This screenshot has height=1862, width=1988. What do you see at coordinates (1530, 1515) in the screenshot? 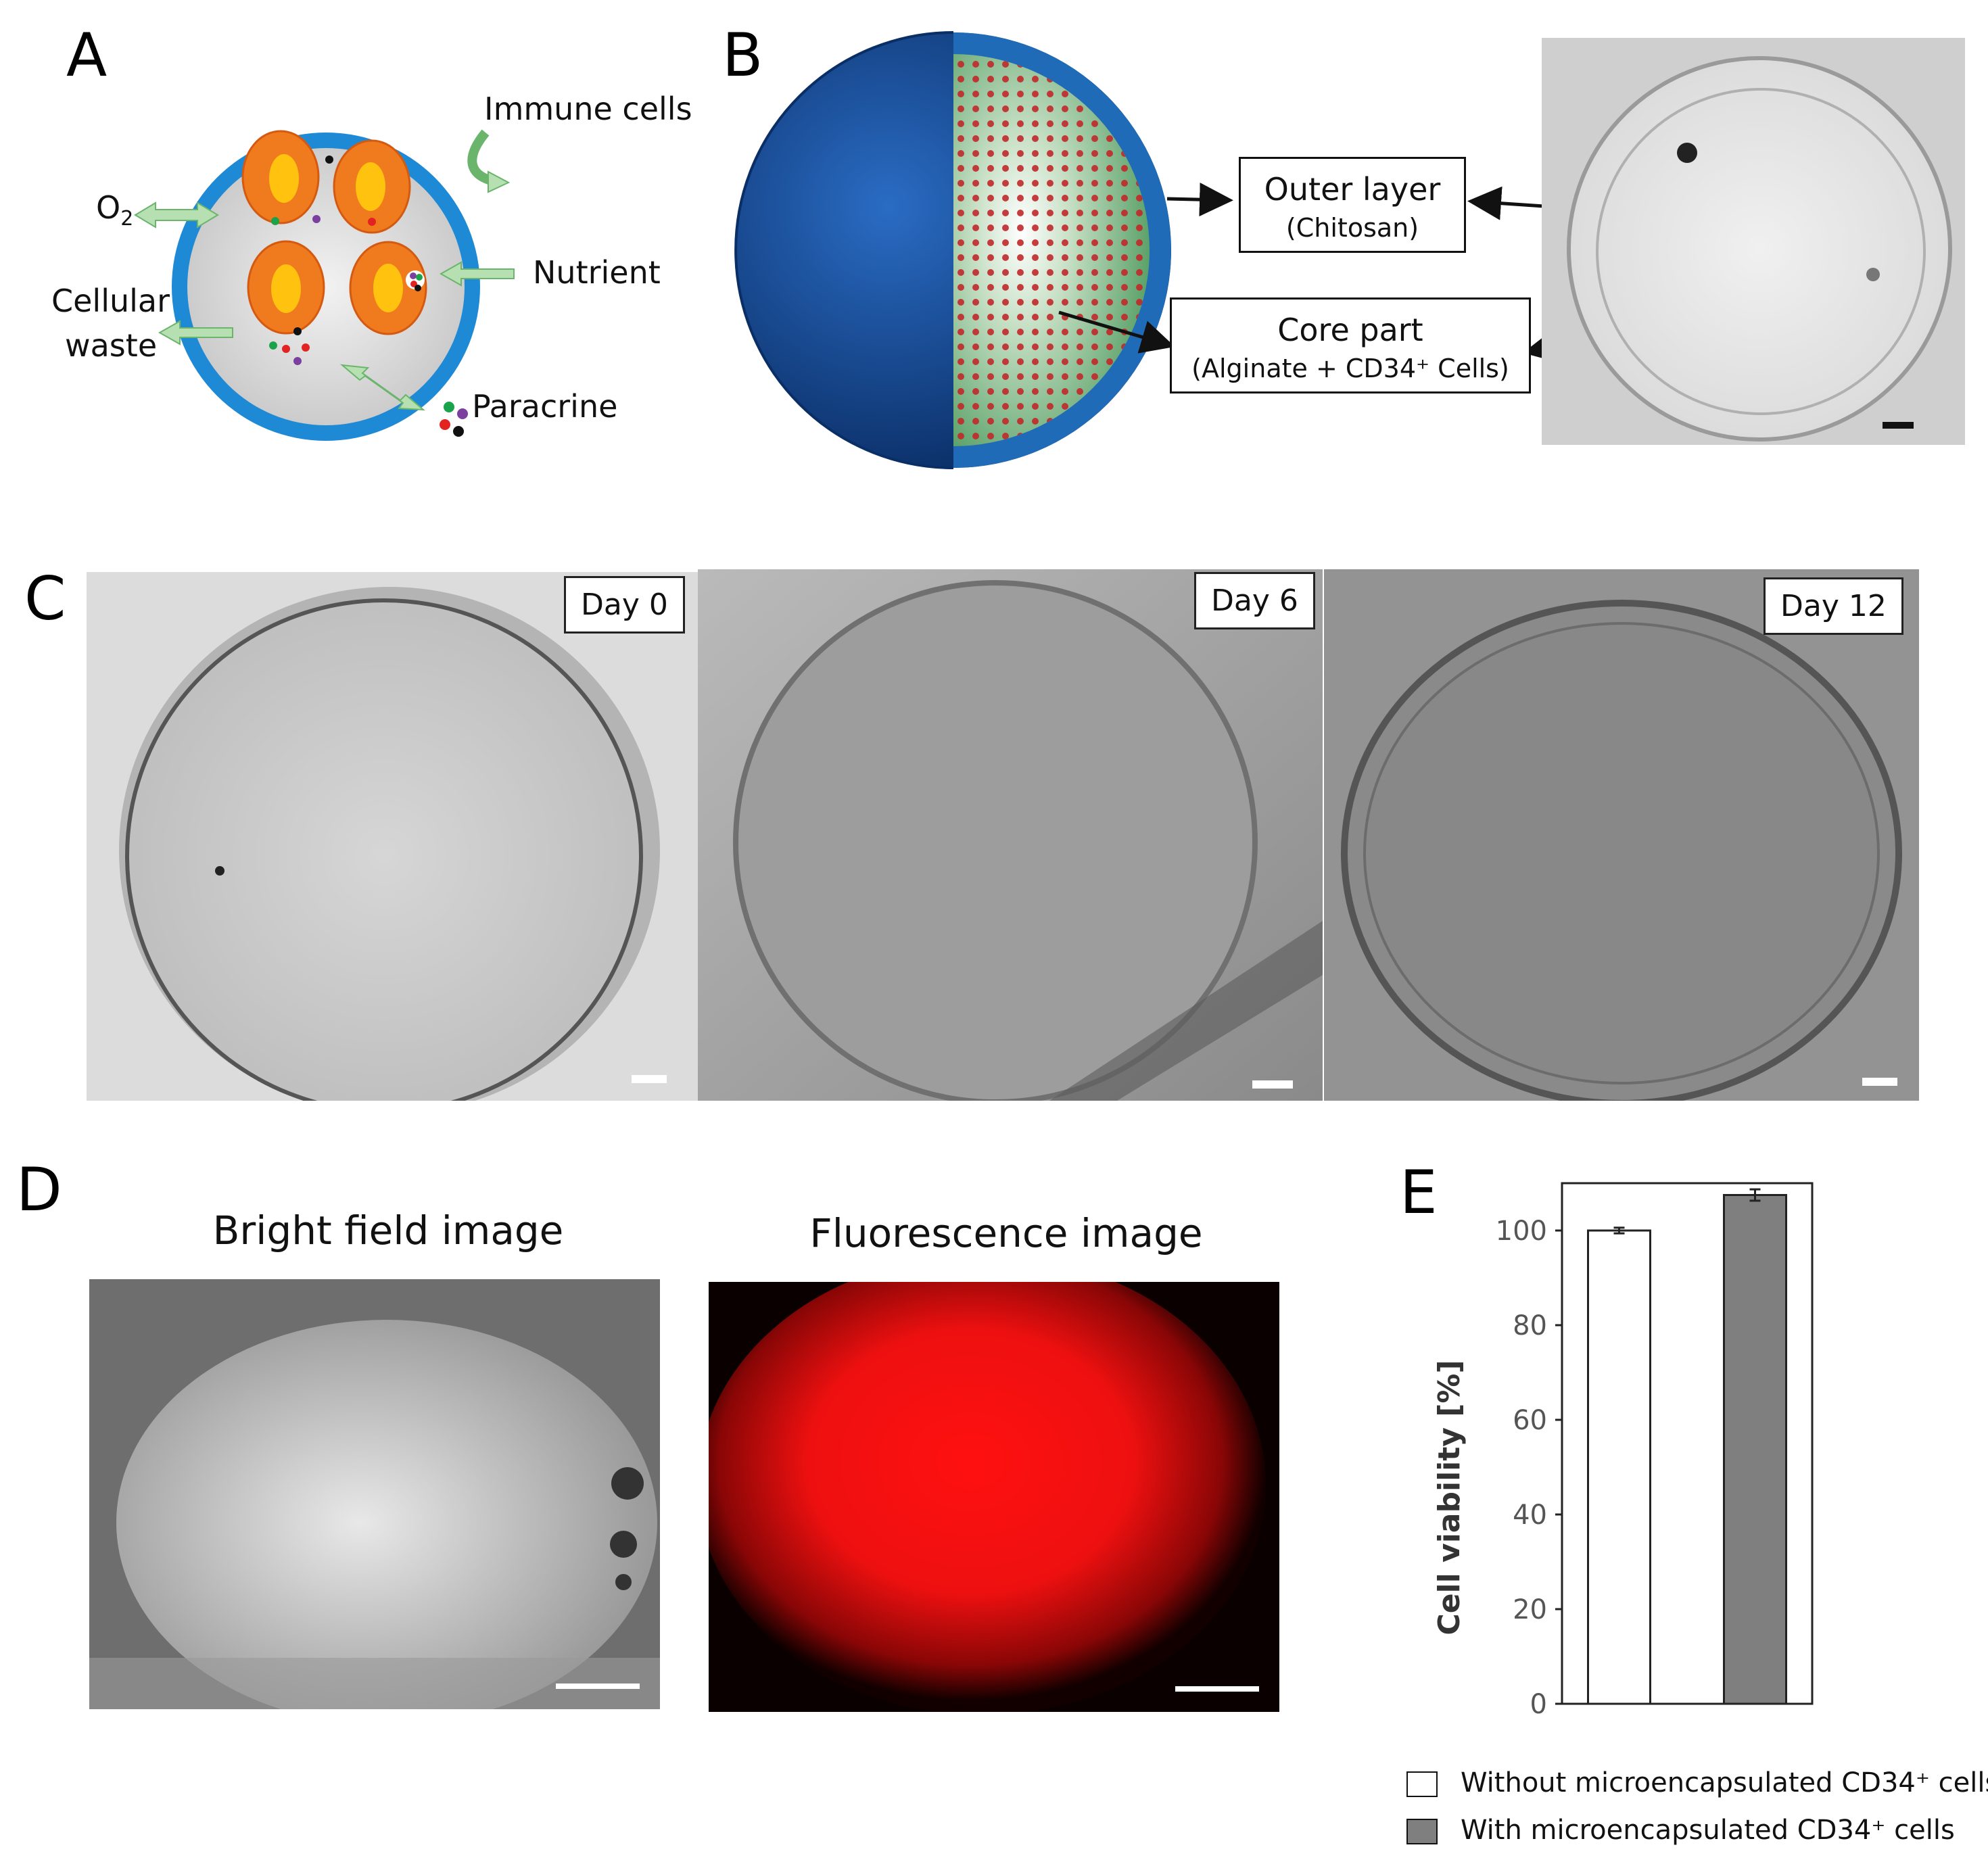
I see `y-tick-label: 40` at bounding box center [1530, 1515].